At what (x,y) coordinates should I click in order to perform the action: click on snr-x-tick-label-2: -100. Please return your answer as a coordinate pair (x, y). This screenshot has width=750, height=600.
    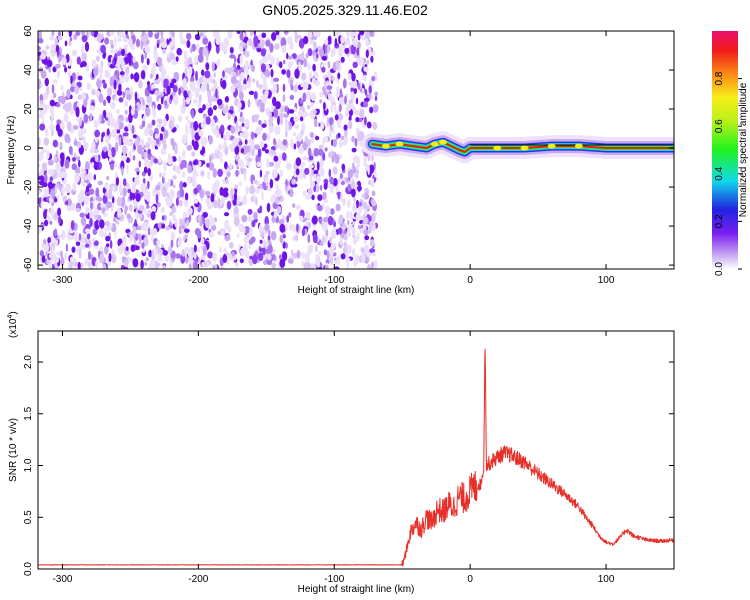
    Looking at the image, I should click on (334, 579).